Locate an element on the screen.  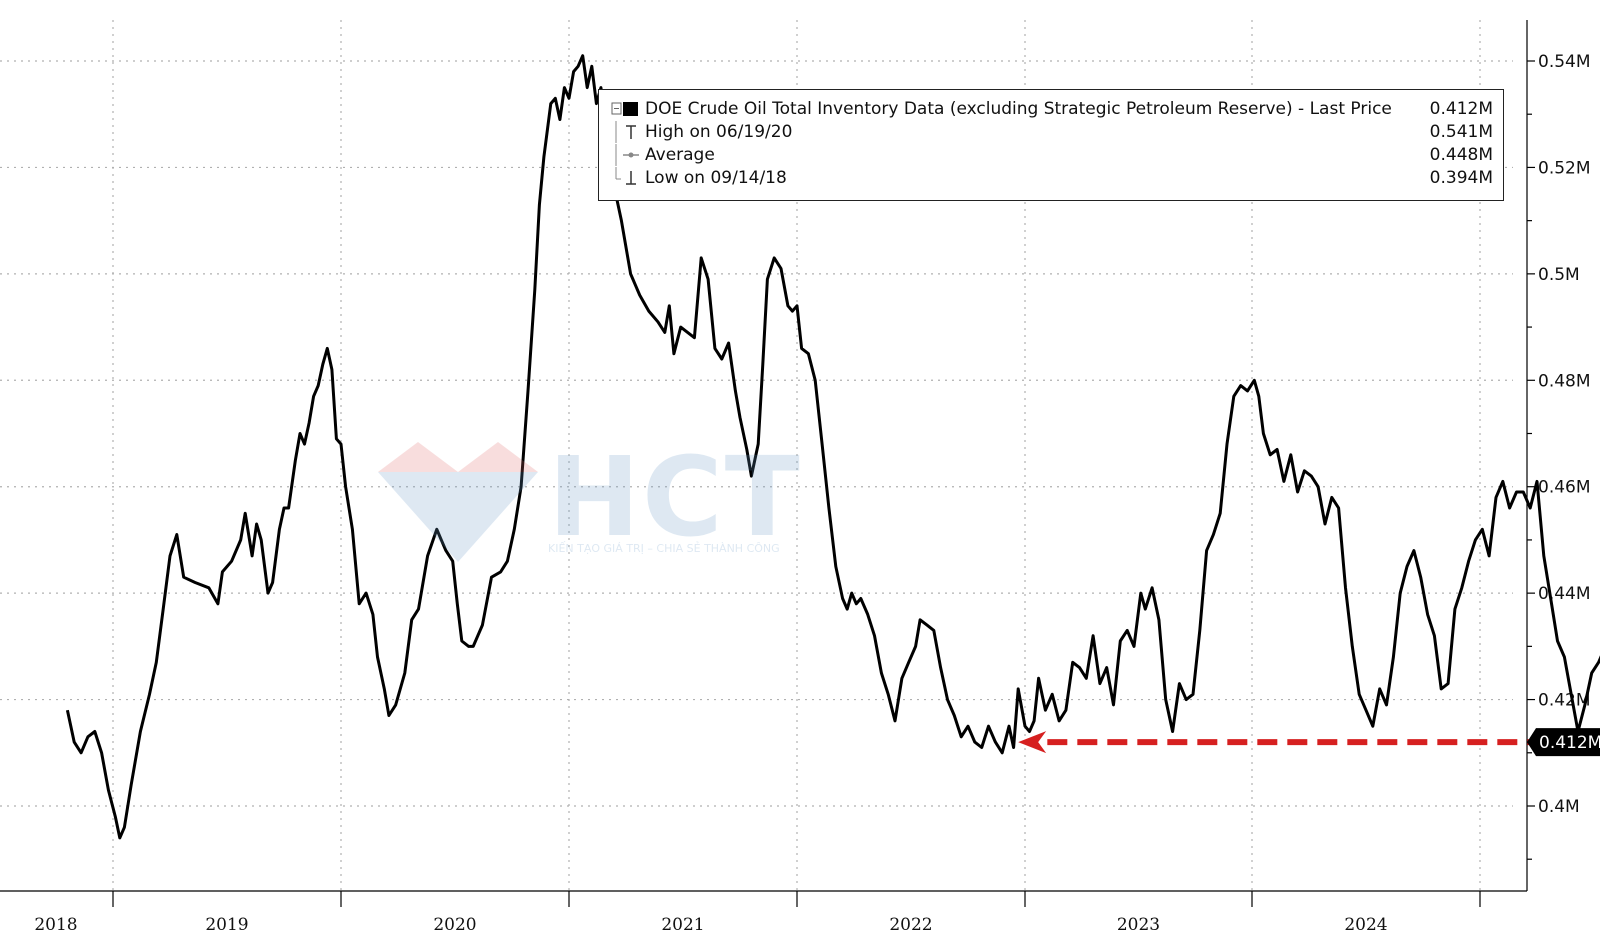
y-tick-label: 0.5M is located at coordinates (1559, 275).